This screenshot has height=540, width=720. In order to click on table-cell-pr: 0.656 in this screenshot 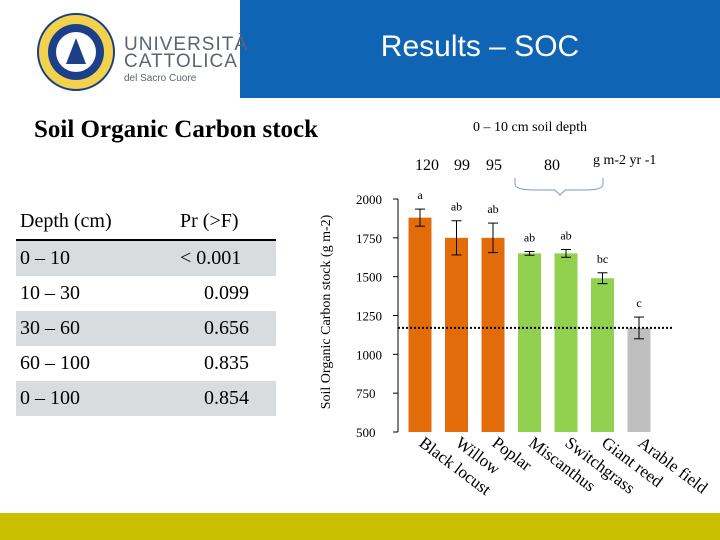, I will do `click(226, 328)`.